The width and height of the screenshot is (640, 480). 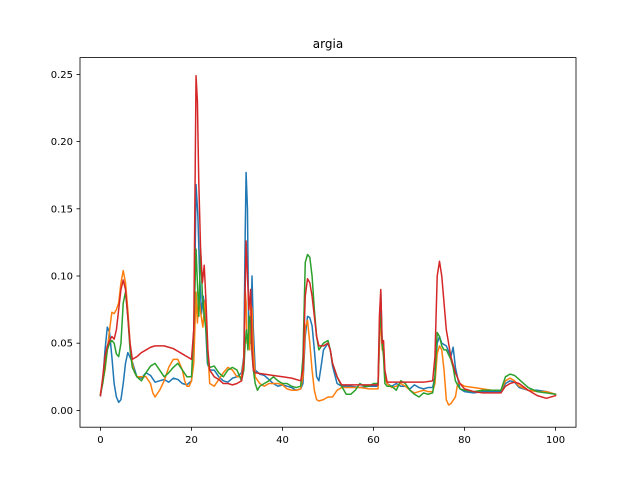 I want to click on x-tick-label: 80, so click(x=464, y=440).